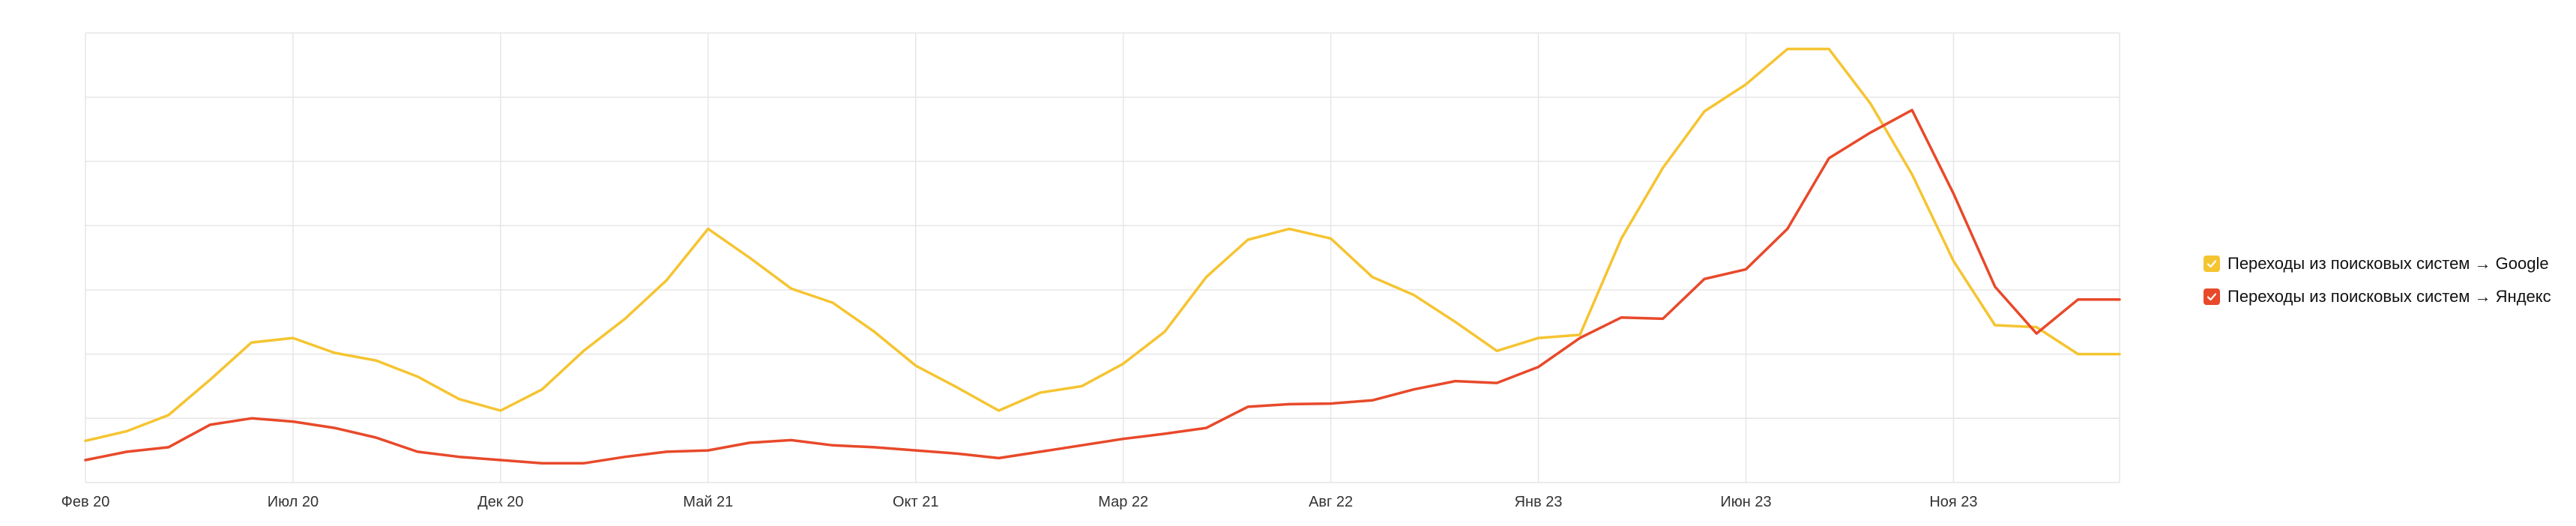  Describe the element at coordinates (294, 502) in the screenshot. I see `x-tick-label: Июл 20` at that location.